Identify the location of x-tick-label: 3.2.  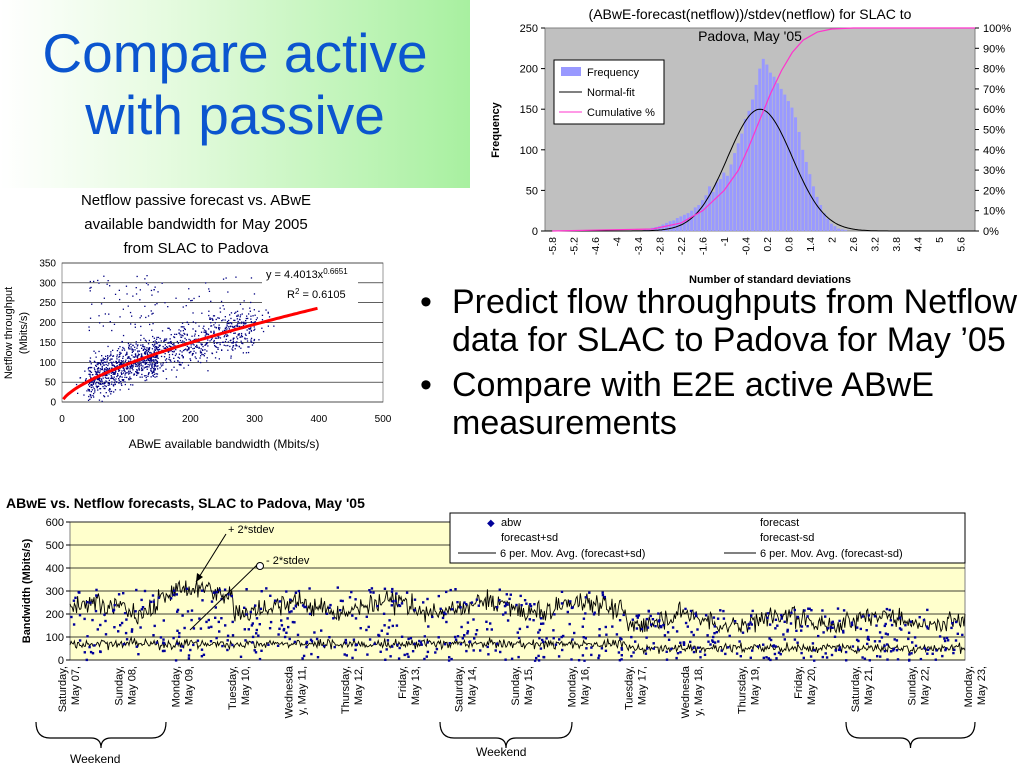
(876, 244).